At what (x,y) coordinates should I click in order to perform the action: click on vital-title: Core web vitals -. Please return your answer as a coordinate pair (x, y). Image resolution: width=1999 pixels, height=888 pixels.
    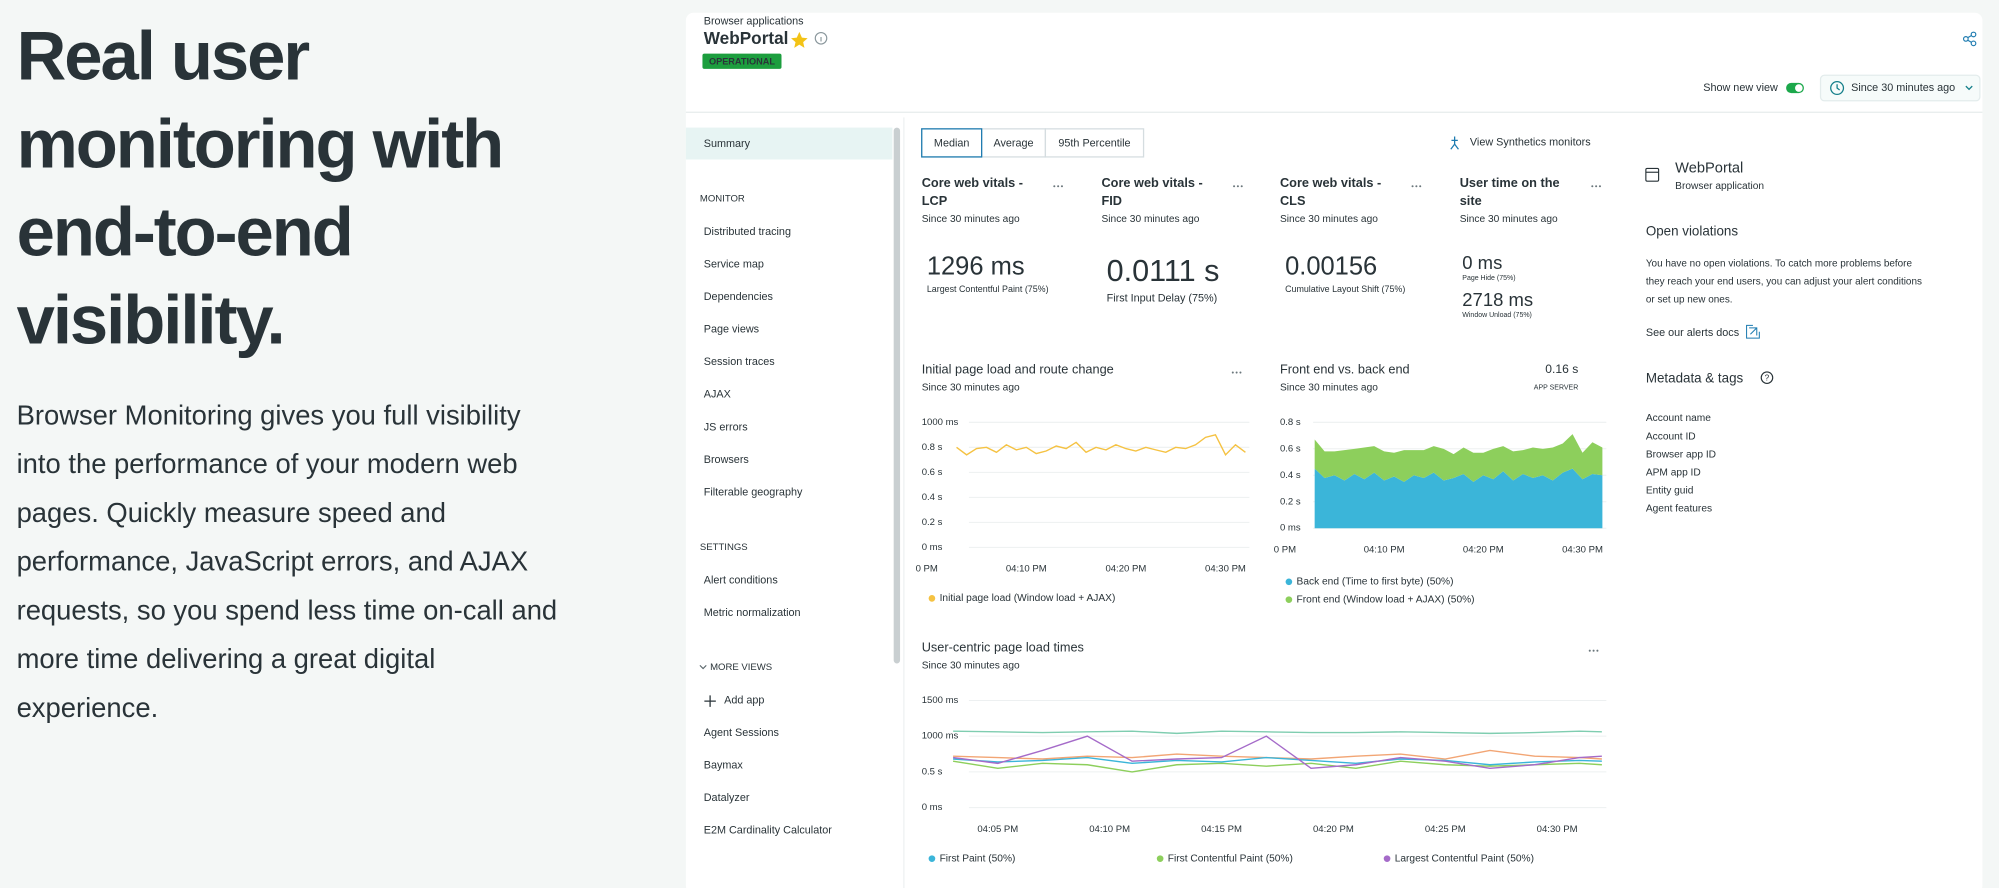
    Looking at the image, I should click on (1330, 182).